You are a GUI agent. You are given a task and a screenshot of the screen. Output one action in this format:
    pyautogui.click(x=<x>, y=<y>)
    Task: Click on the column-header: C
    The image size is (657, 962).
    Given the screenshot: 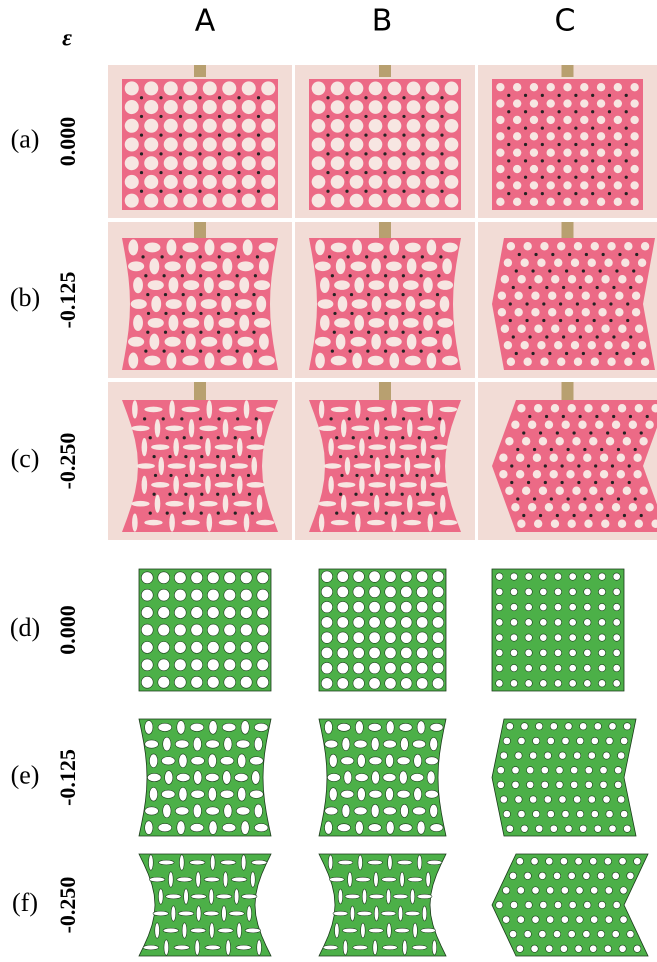 What is the action you would take?
    pyautogui.click(x=565, y=21)
    